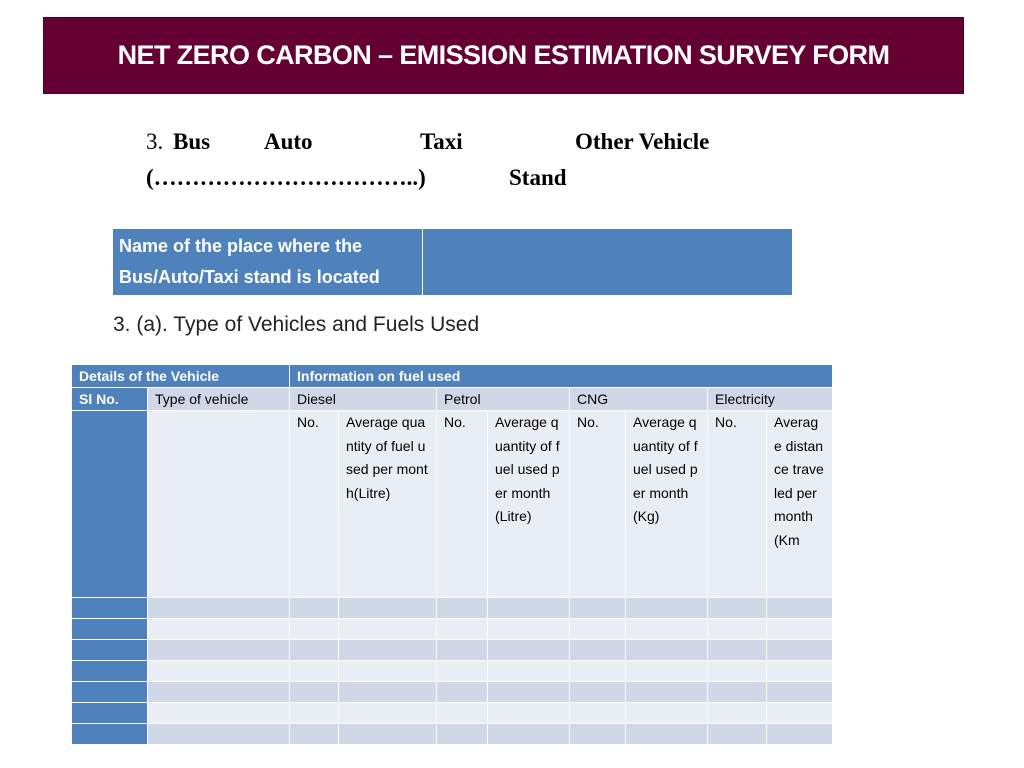 This screenshot has width=1024, height=768. I want to click on option-other-vehicle: Other Vehicle, so click(642, 141).